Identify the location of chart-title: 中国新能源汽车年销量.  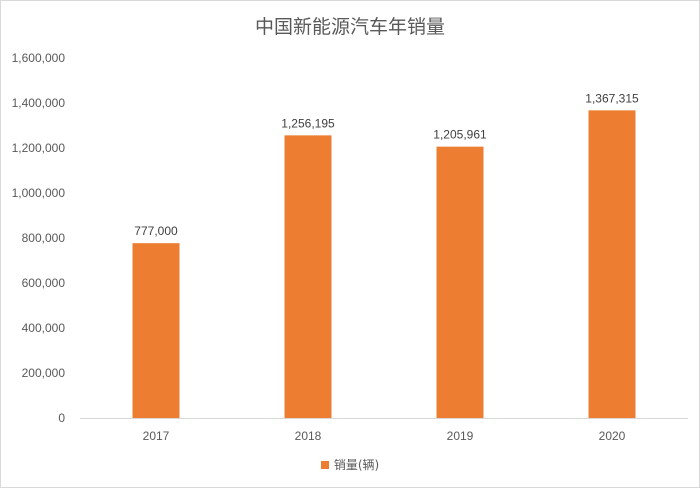
(349, 27).